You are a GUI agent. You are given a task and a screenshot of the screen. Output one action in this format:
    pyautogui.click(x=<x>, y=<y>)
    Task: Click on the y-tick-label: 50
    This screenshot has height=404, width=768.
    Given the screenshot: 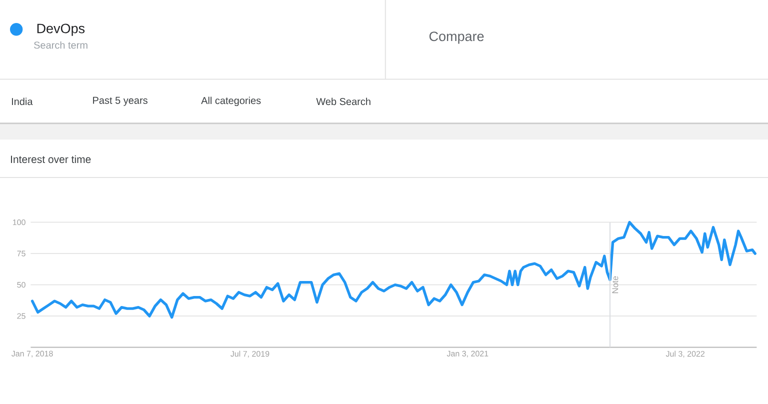 What is the action you would take?
    pyautogui.click(x=21, y=285)
    